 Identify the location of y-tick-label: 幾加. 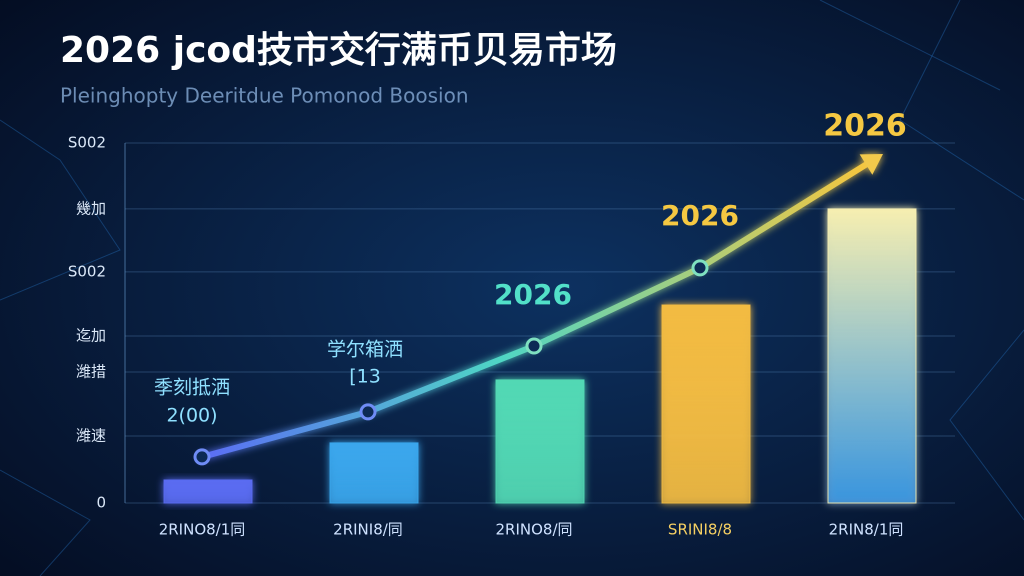
(91, 208).